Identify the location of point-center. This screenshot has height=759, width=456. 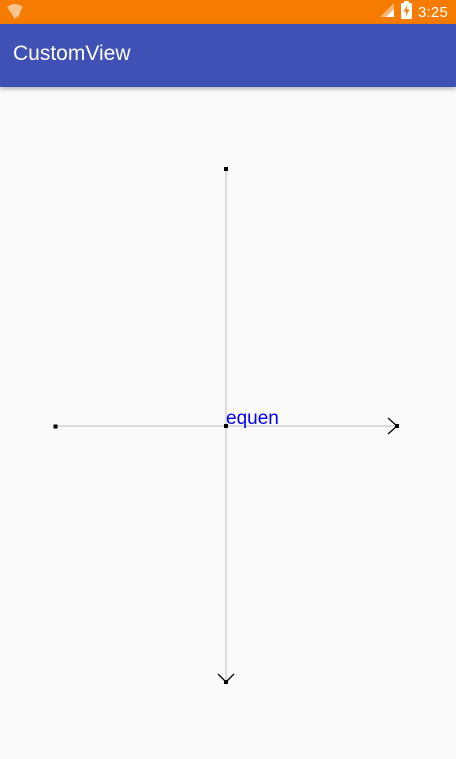
(226, 426).